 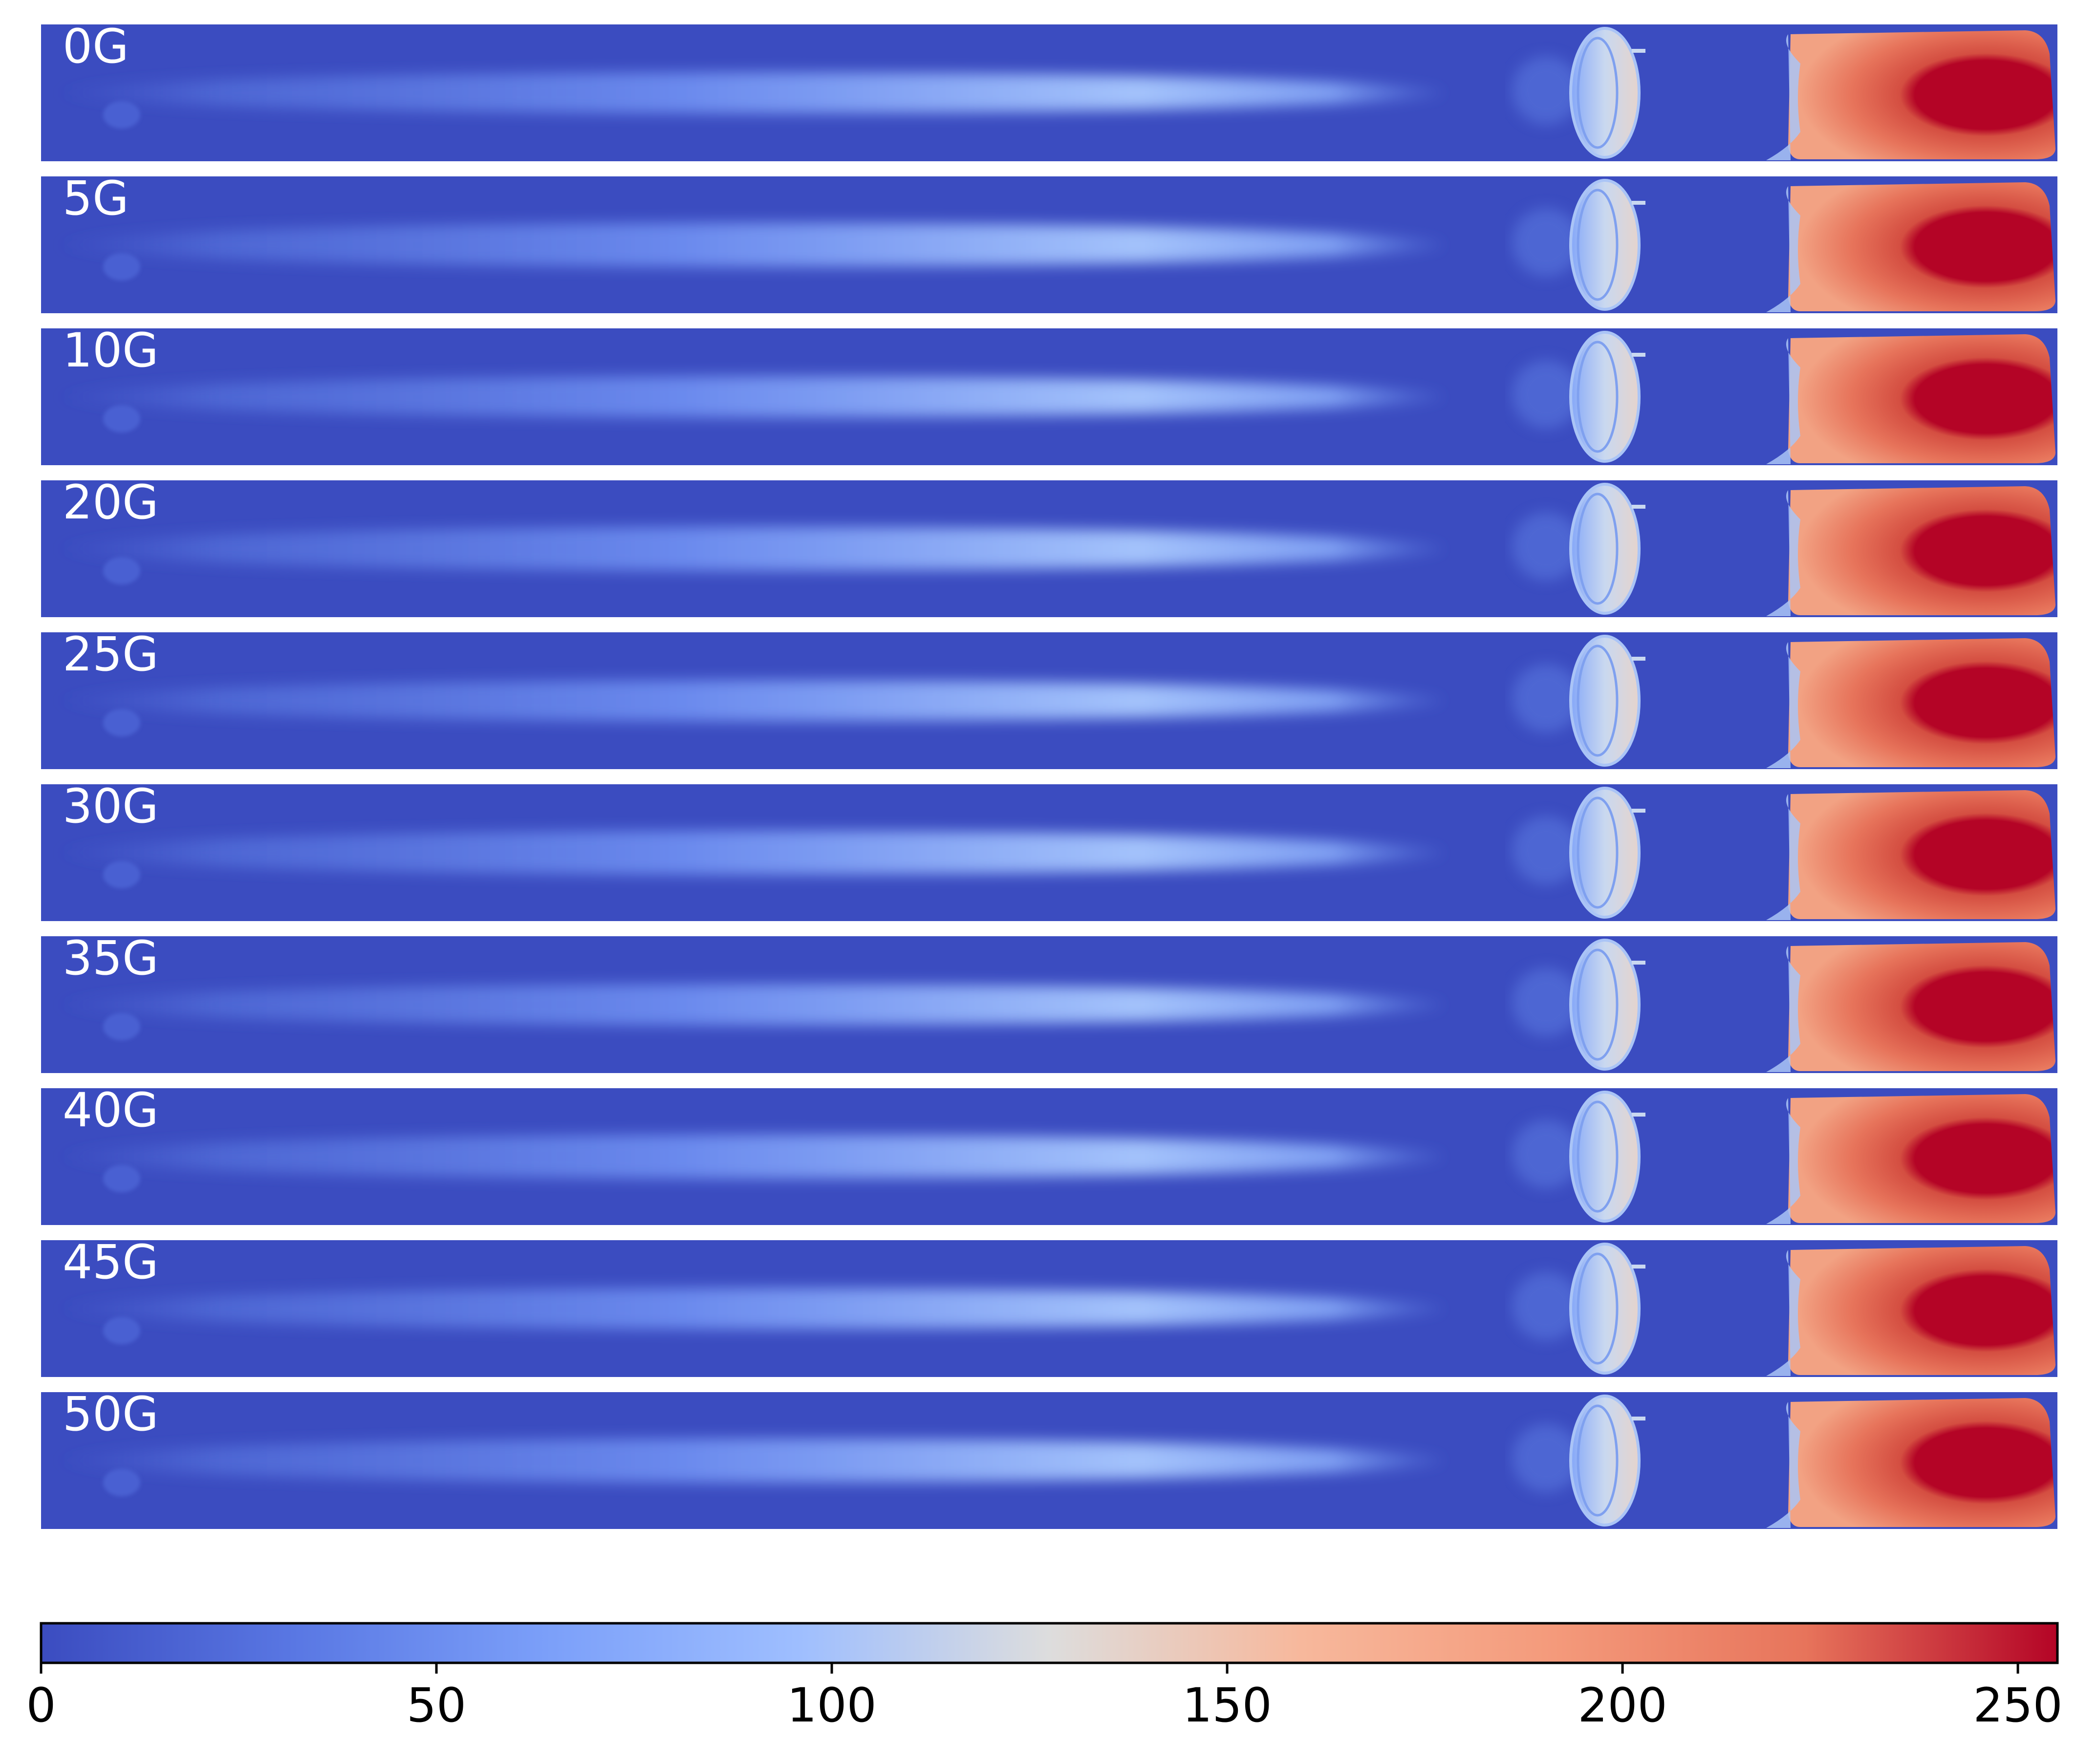 I want to click on heatmap-panel: 30G, so click(x=1049, y=850).